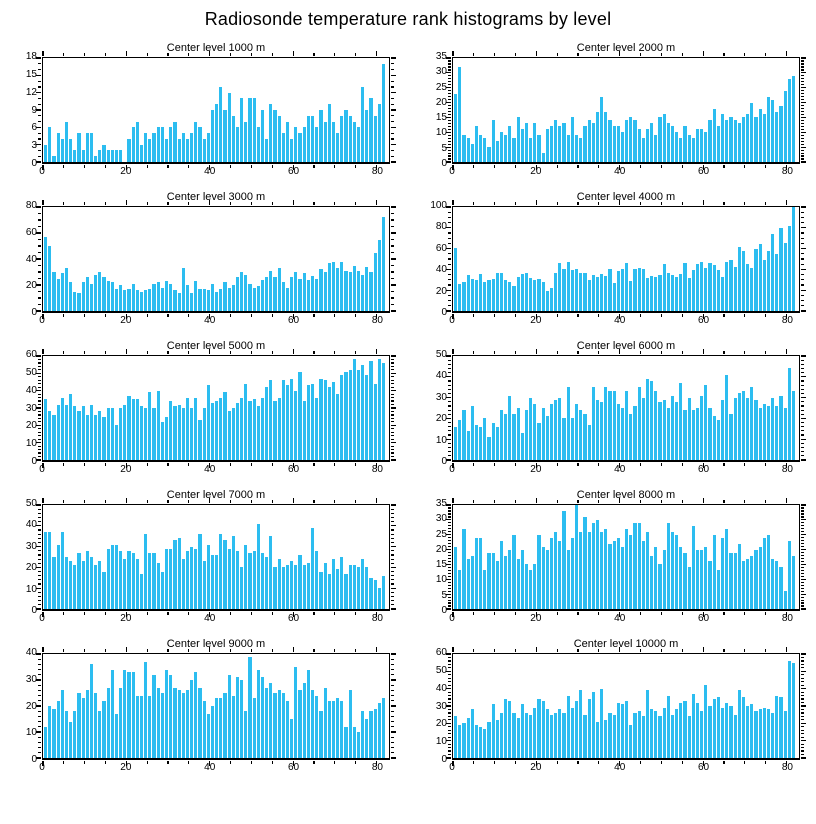  Describe the element at coordinates (34, 146) in the screenshot. I see `y-tick-label: 3` at that location.